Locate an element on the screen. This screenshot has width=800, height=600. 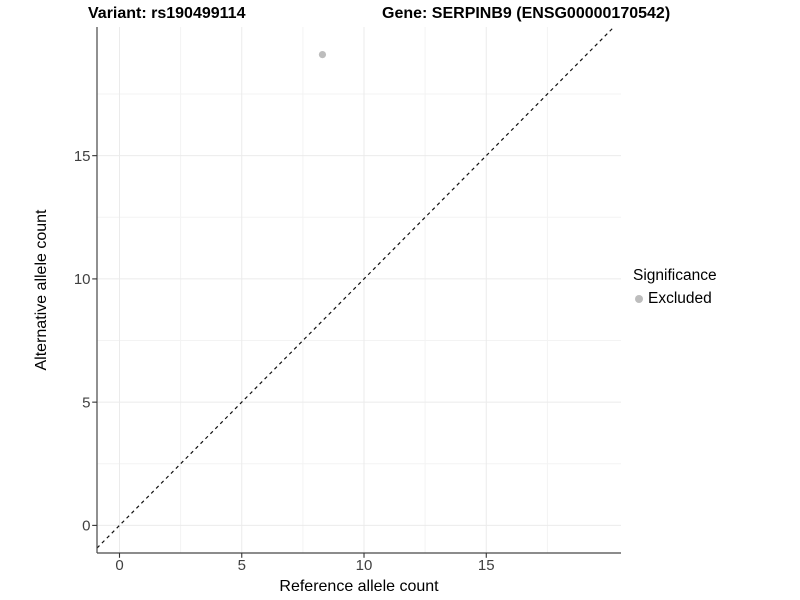
x-tick-label: 0 is located at coordinates (119, 565).